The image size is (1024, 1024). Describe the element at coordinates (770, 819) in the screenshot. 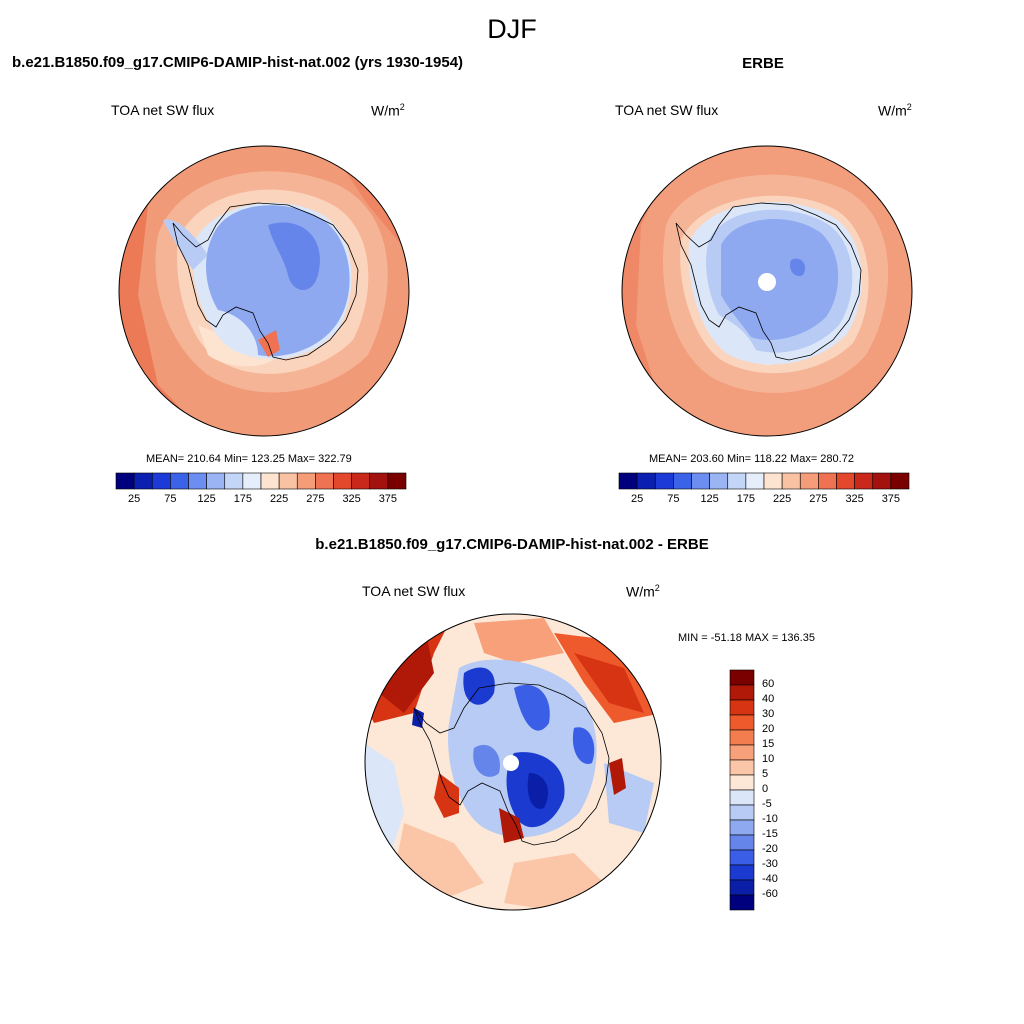

I see `diff-colorbar-label: -10` at that location.